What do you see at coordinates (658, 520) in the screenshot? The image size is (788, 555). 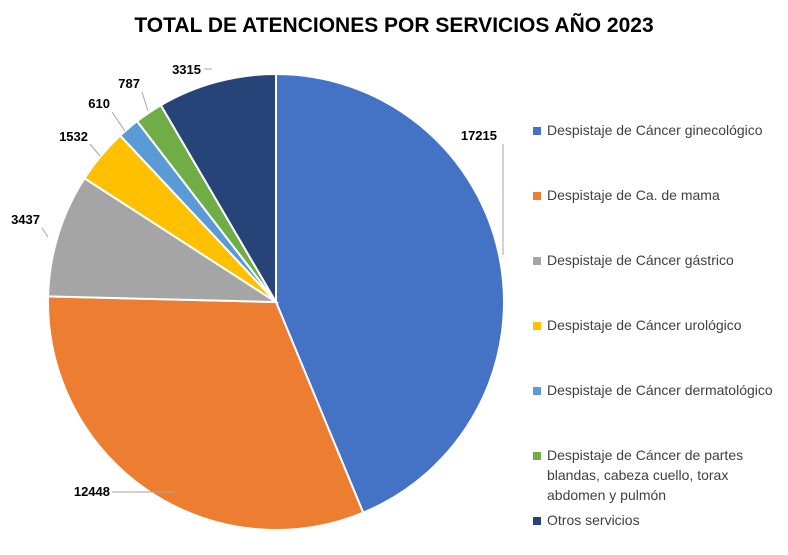 I see `legend-item: Otros servicios` at bounding box center [658, 520].